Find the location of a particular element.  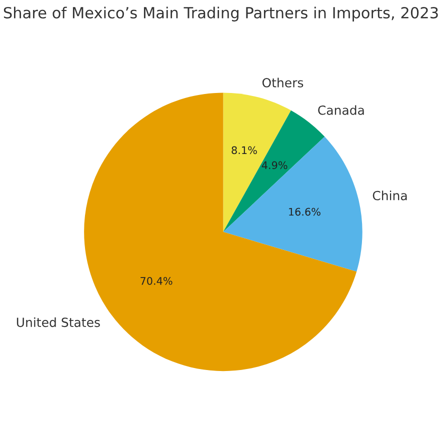

data-label: 8.1% is located at coordinates (244, 150).